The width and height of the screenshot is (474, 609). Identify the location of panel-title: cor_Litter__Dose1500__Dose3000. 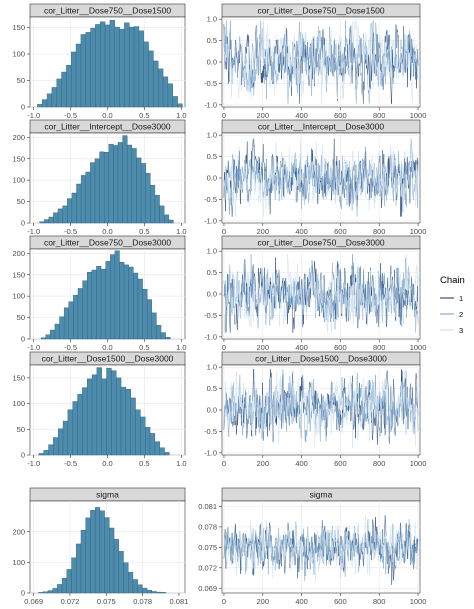
(321, 359).